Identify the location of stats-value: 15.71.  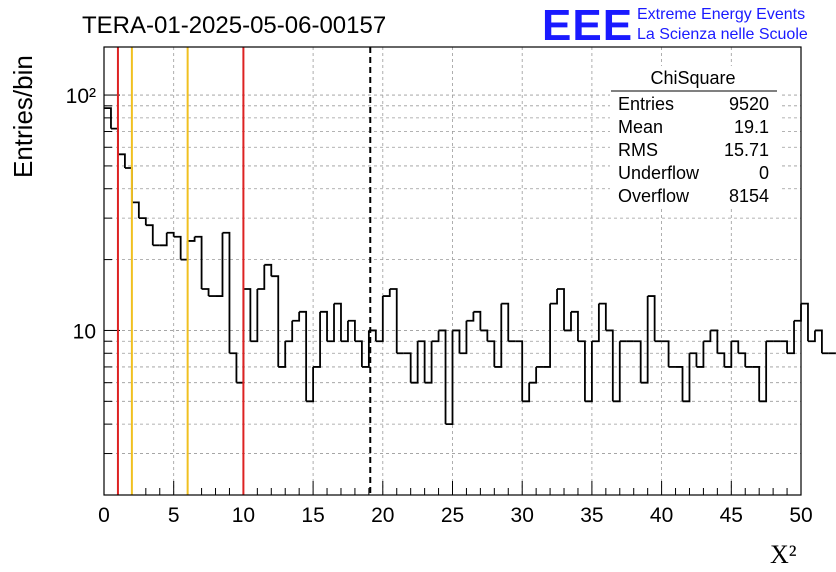
(746, 150).